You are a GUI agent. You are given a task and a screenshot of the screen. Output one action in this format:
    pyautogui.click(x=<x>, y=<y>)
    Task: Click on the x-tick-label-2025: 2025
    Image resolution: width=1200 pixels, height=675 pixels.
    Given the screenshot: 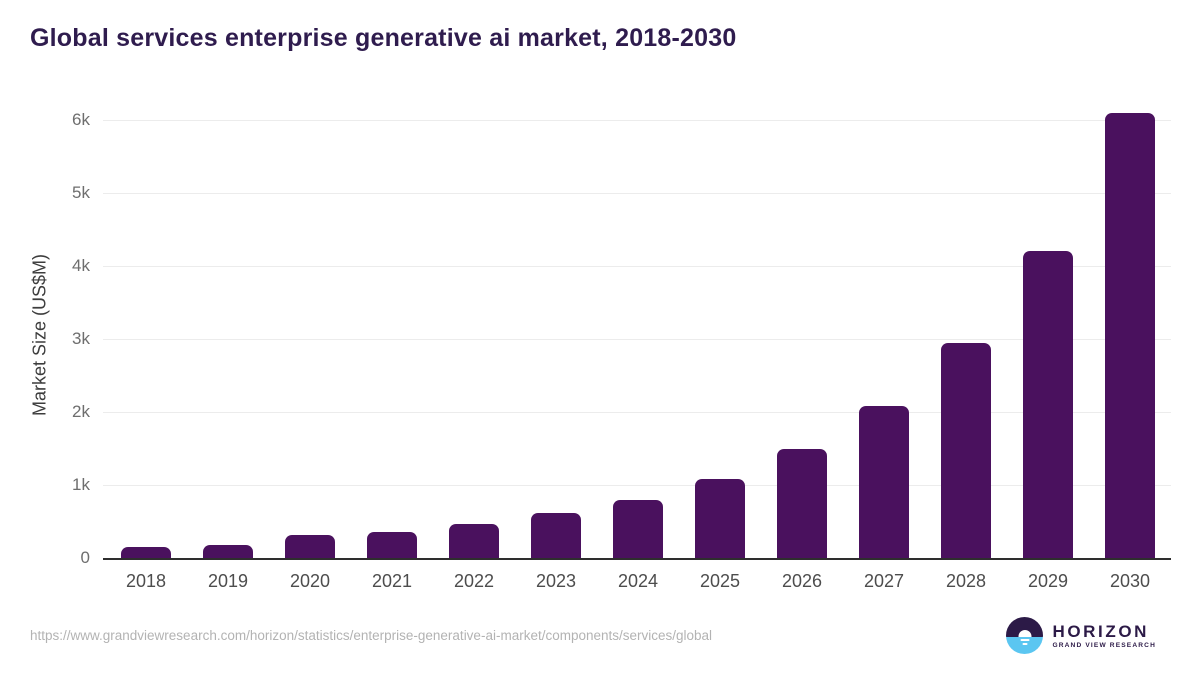 What is the action you would take?
    pyautogui.click(x=720, y=581)
    